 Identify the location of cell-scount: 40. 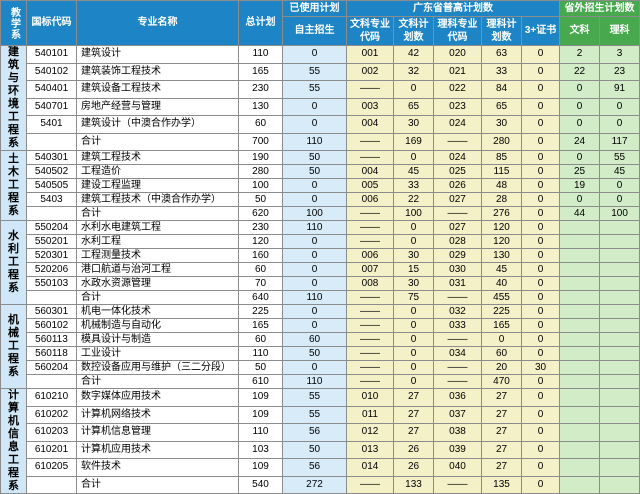
(501, 283).